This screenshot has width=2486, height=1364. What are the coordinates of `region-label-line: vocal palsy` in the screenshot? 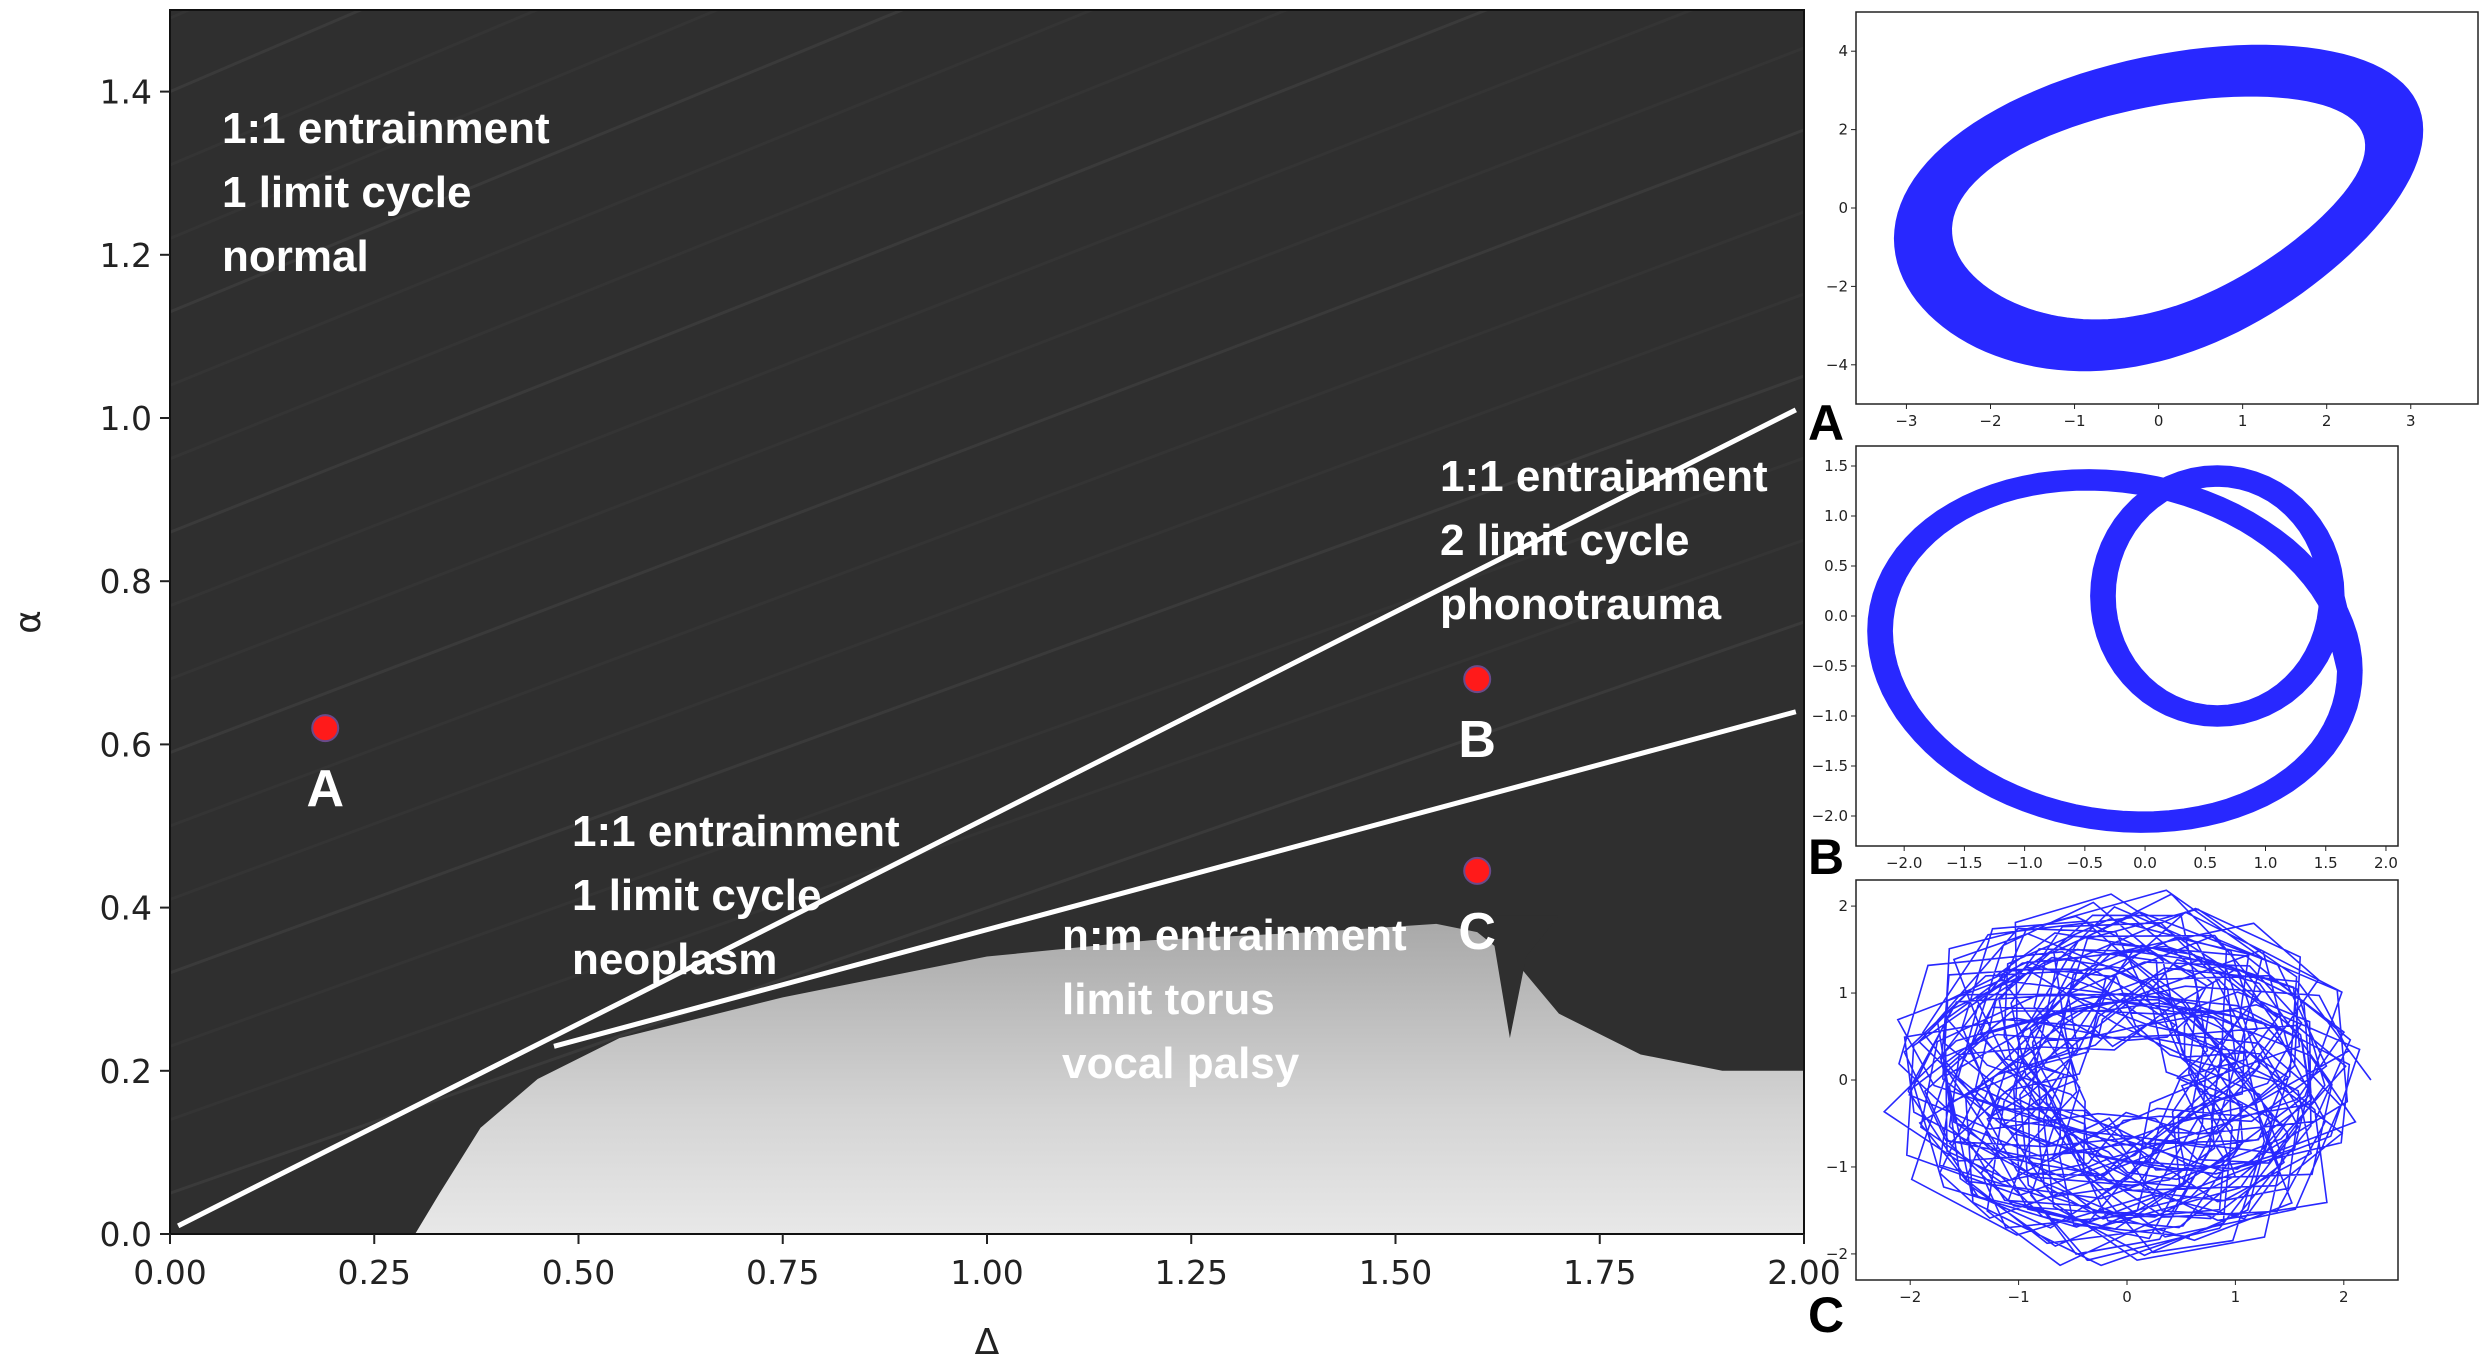 It's located at (1181, 1063).